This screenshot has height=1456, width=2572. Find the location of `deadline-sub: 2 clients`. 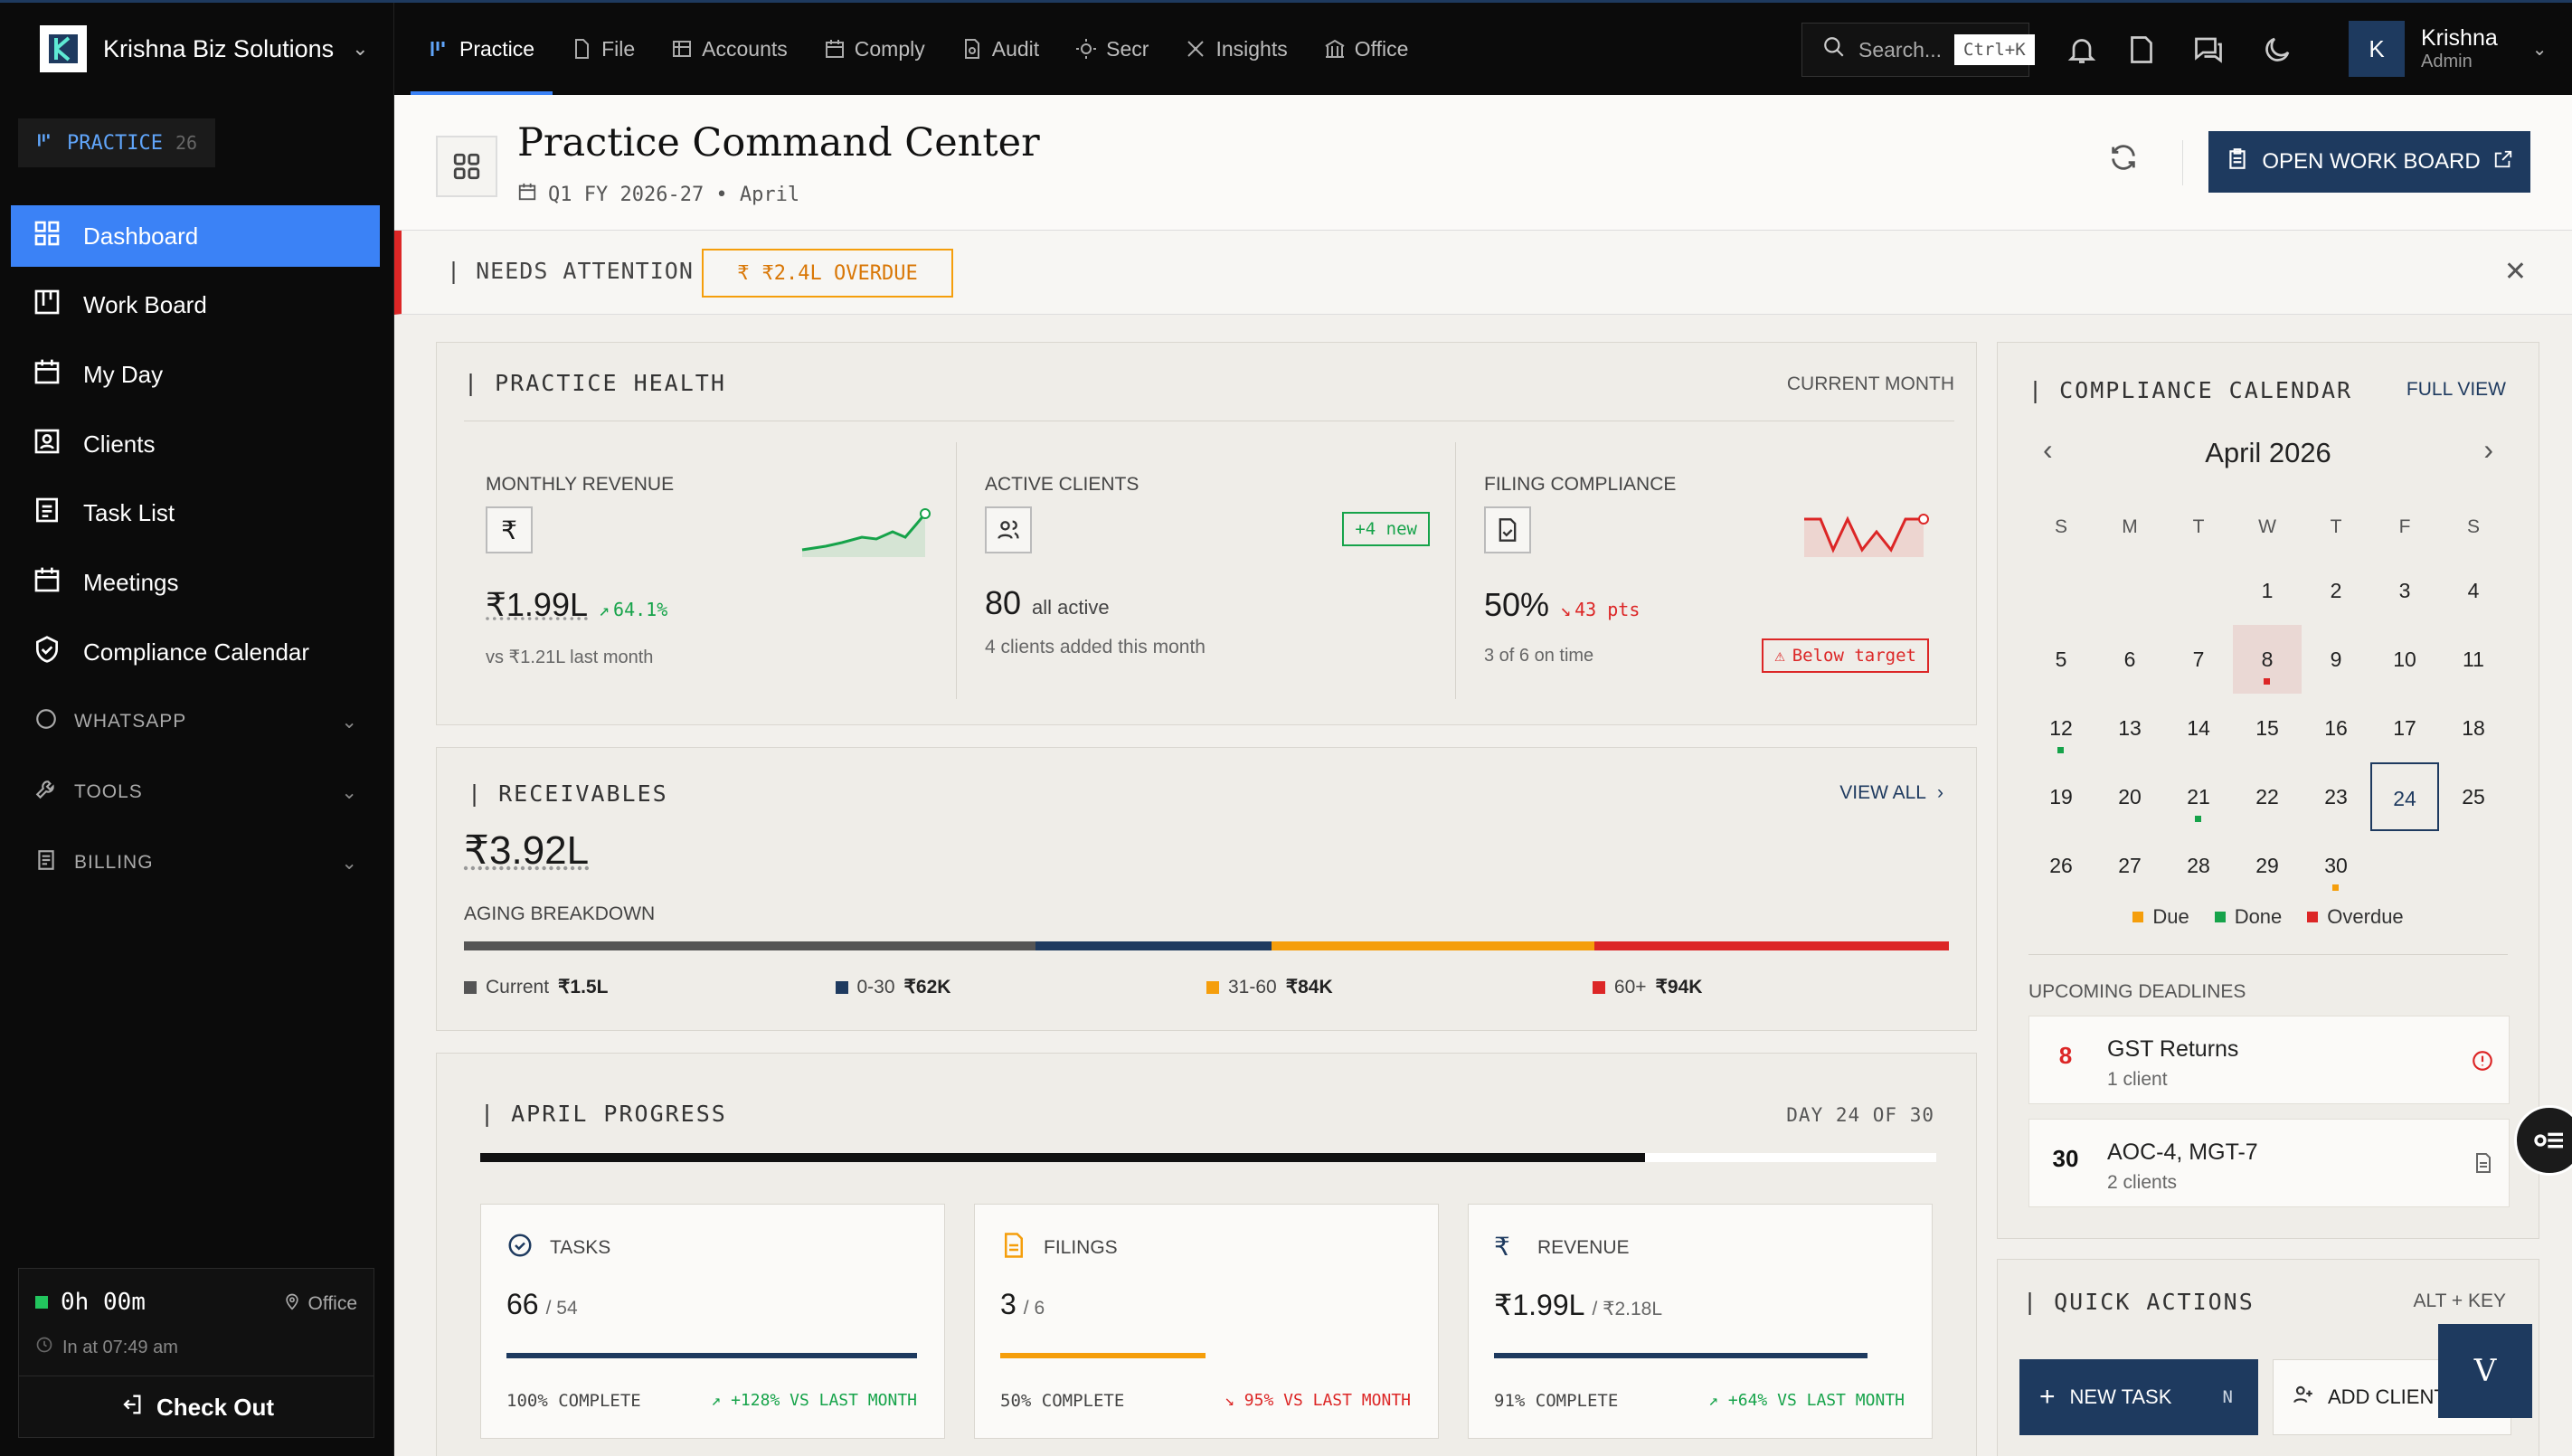

deadline-sub: 2 clients is located at coordinates (2142, 1182).